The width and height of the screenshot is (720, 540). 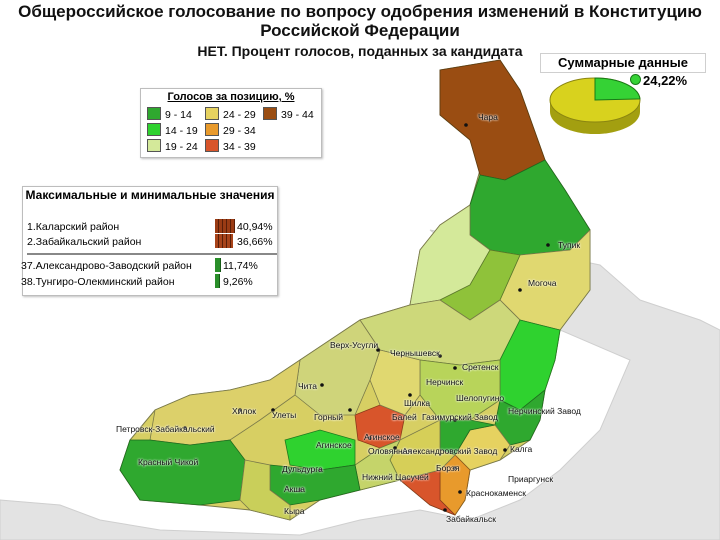 What do you see at coordinates (395, 477) in the screenshot?
I see `map-label: Нижний Цасучей` at bounding box center [395, 477].